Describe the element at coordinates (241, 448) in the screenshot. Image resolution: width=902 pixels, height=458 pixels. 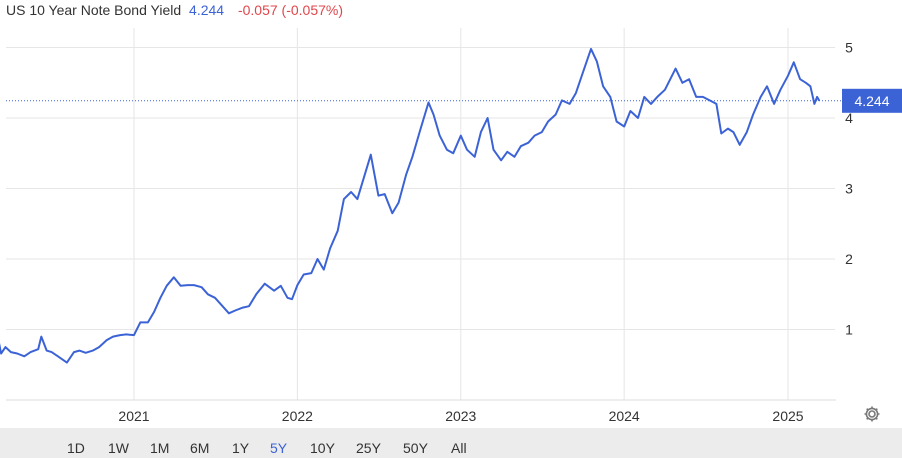
I see `range-button-1y: 1Y` at that location.